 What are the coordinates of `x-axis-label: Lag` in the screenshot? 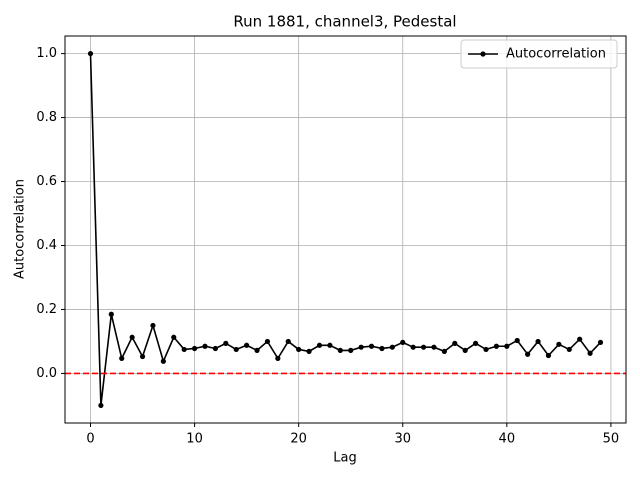 It's located at (344, 458).